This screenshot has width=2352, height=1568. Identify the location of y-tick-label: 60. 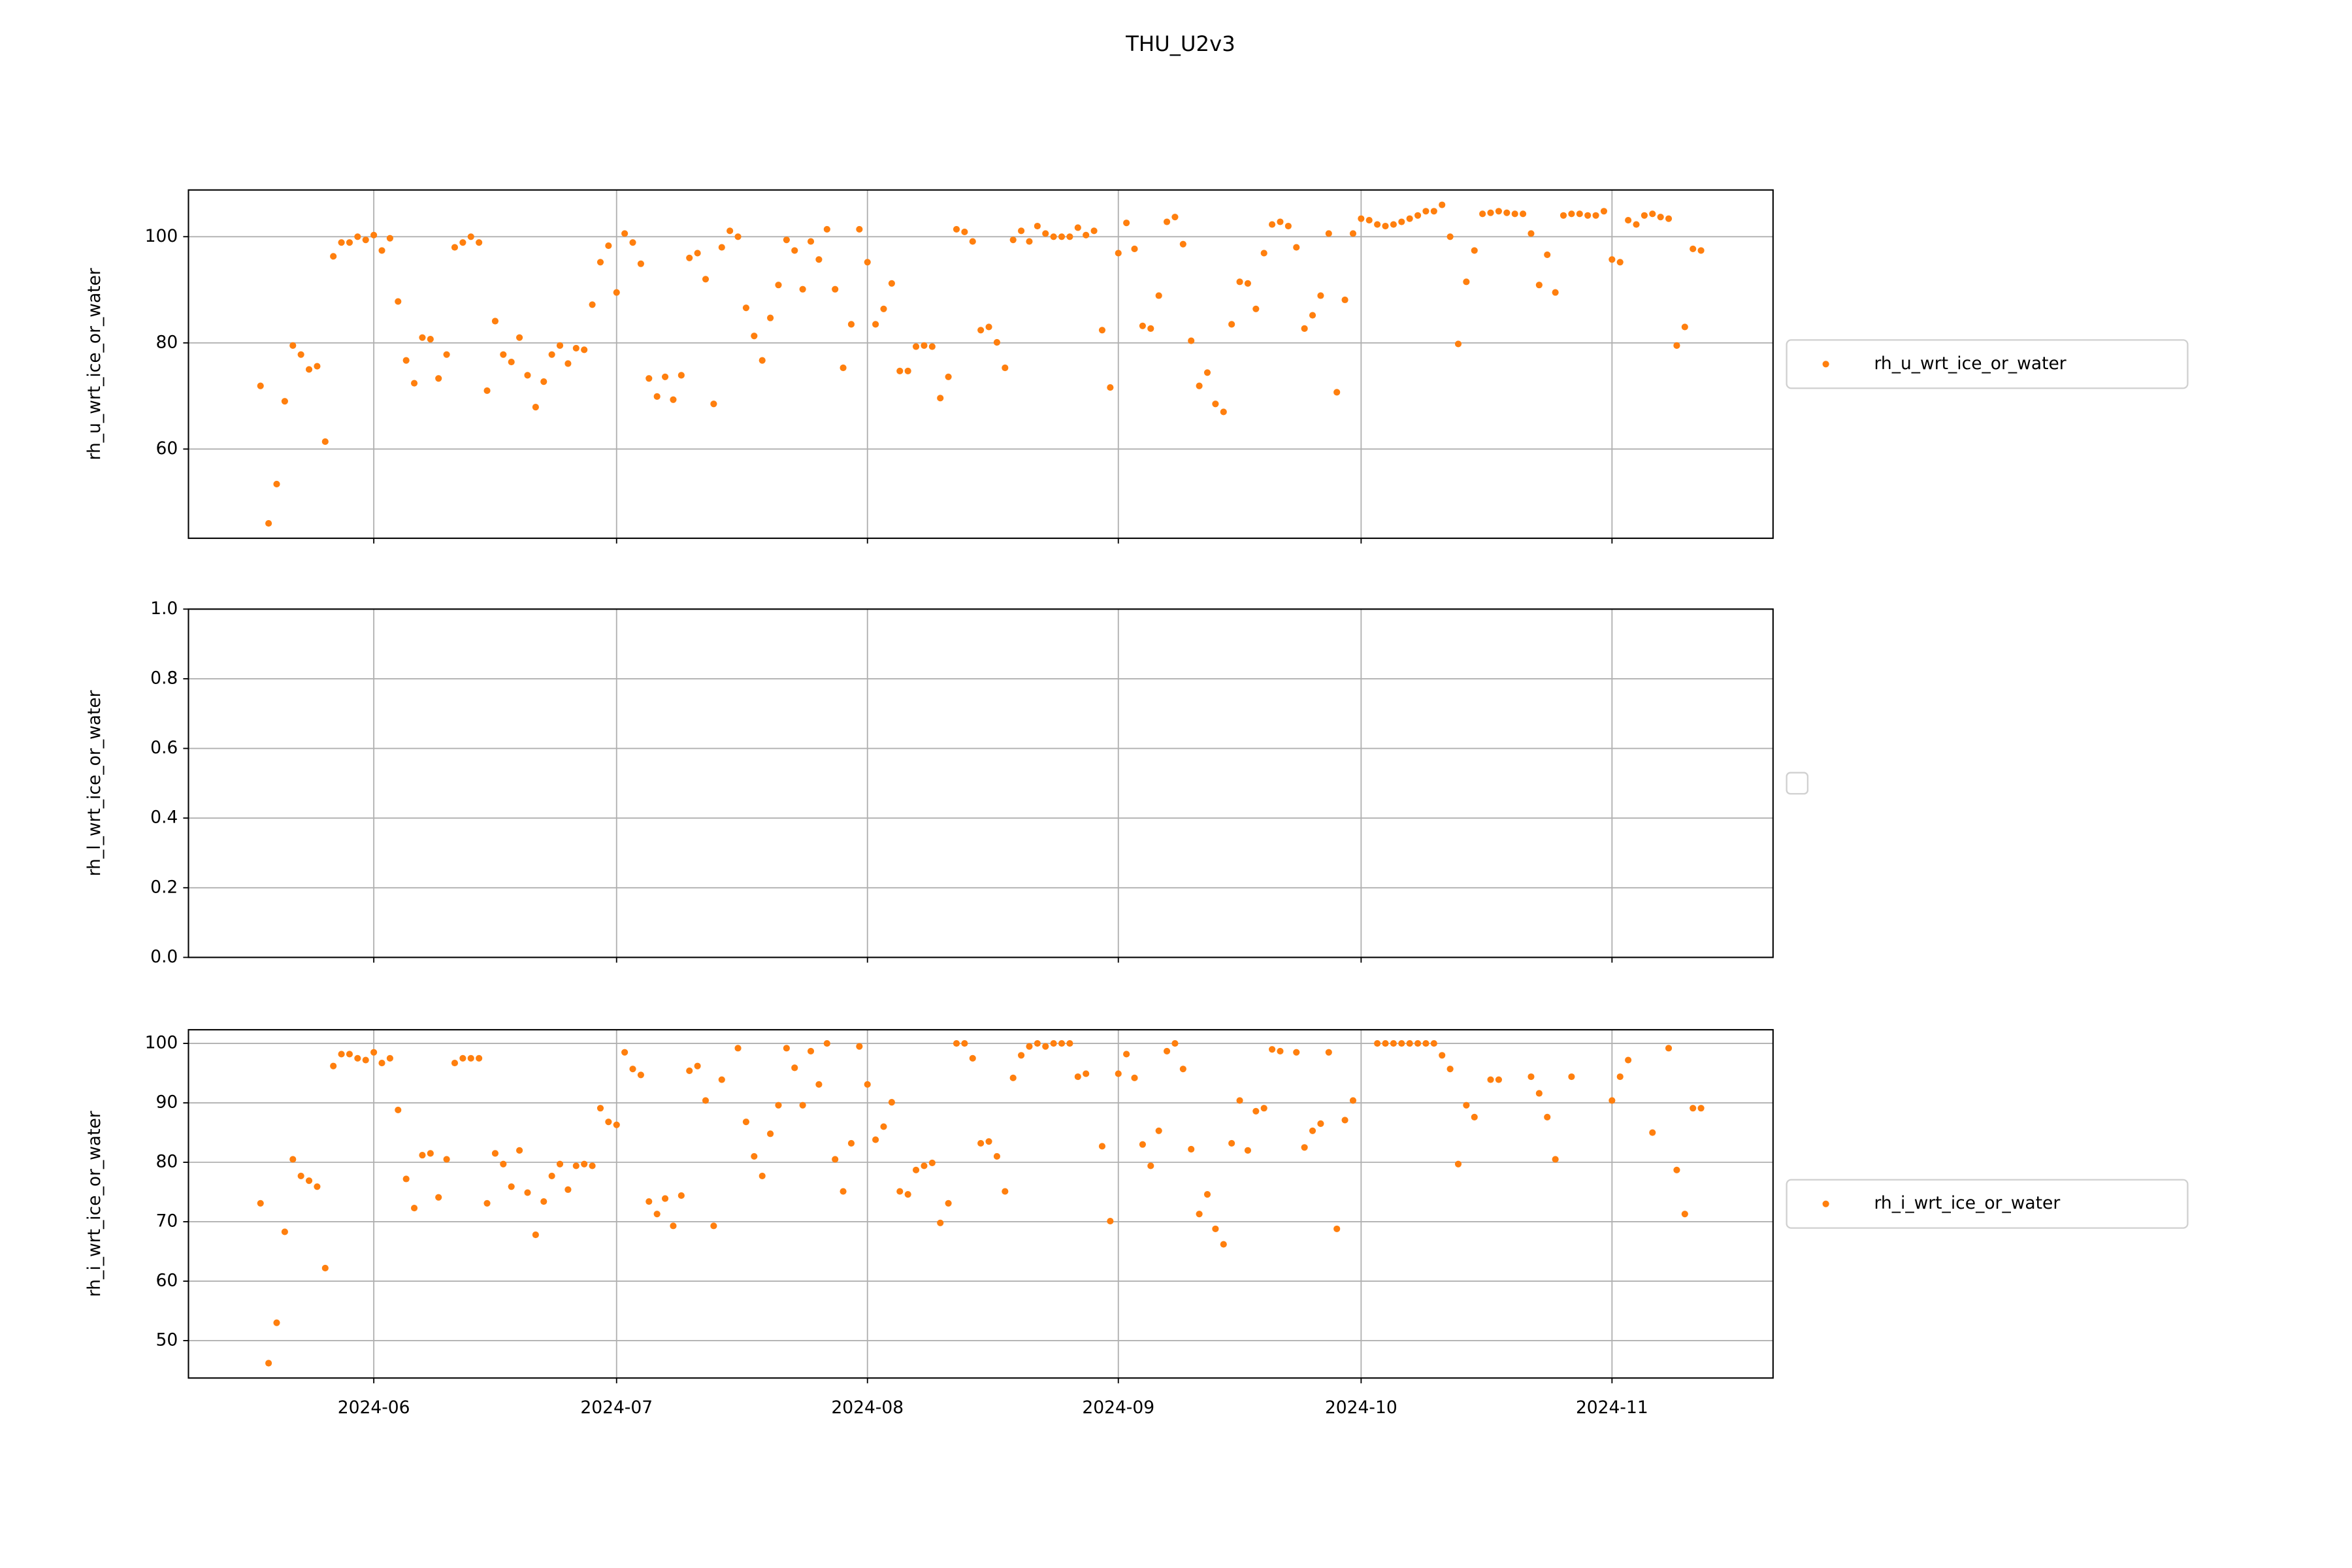
(167, 448).